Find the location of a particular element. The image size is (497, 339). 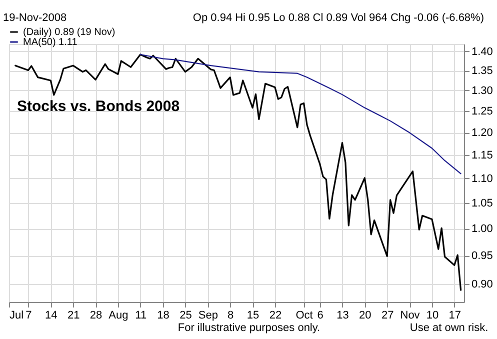

annotation: Stocks vs. Bonds 2008 is located at coordinates (98, 106).